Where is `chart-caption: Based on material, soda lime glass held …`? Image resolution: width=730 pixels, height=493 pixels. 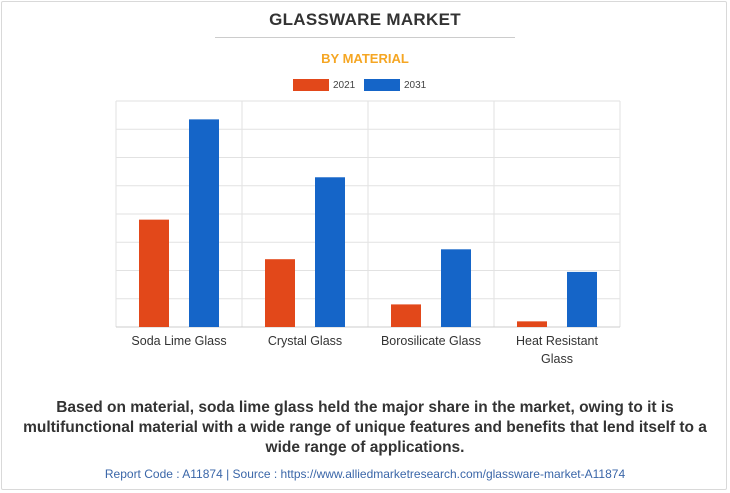
chart-caption: Based on material, soda lime glass held … is located at coordinates (365, 427).